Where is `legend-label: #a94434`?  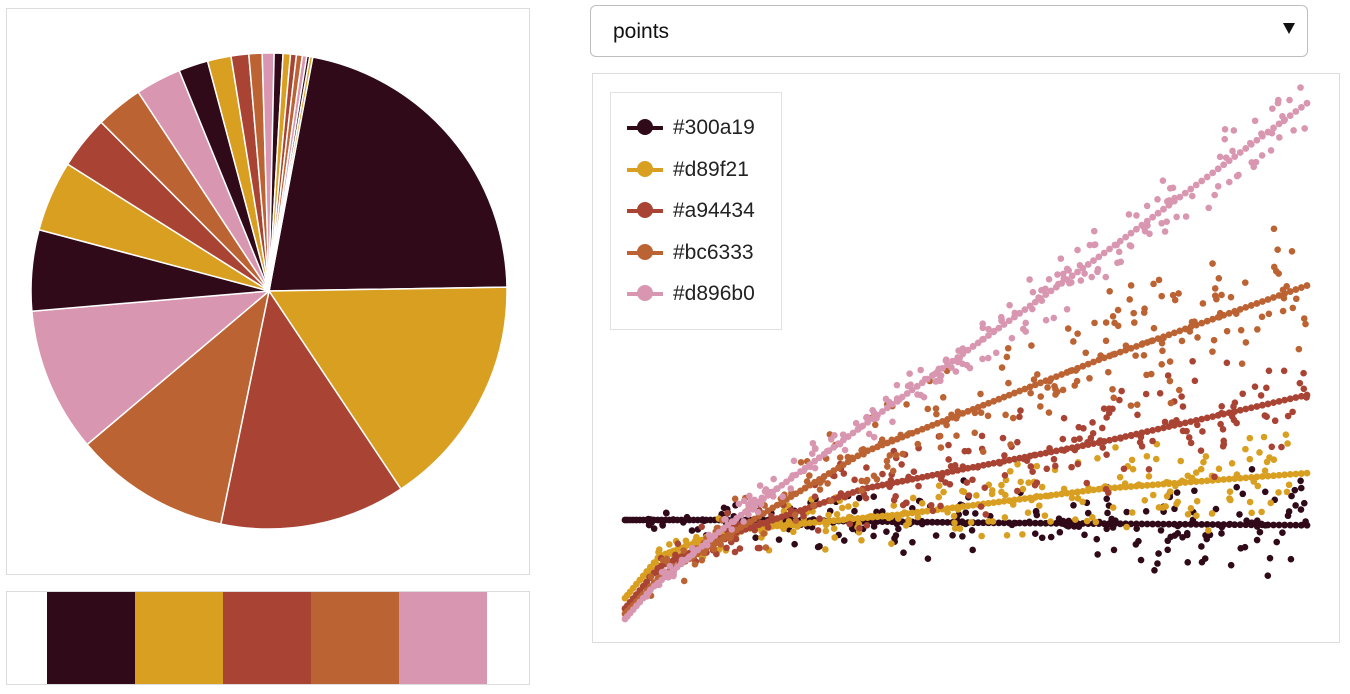
legend-label: #a94434 is located at coordinates (714, 210).